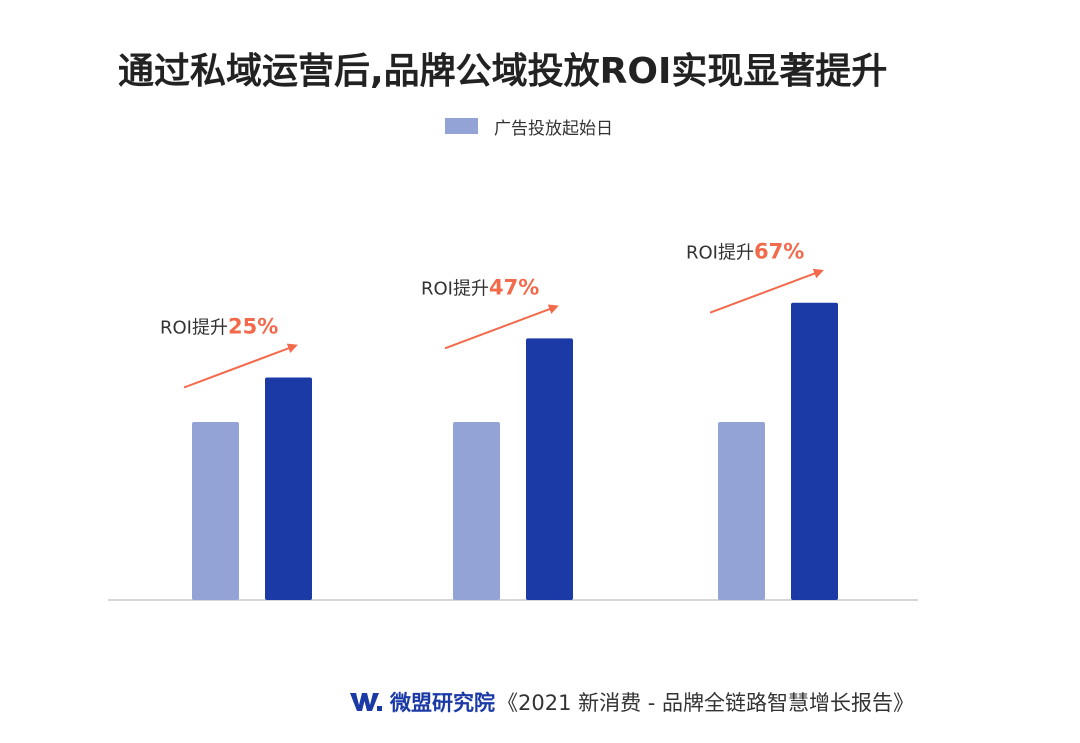 The width and height of the screenshot is (1080, 743). Describe the element at coordinates (514, 287) in the screenshot. I see `roi-annotation-value: 47%` at that location.